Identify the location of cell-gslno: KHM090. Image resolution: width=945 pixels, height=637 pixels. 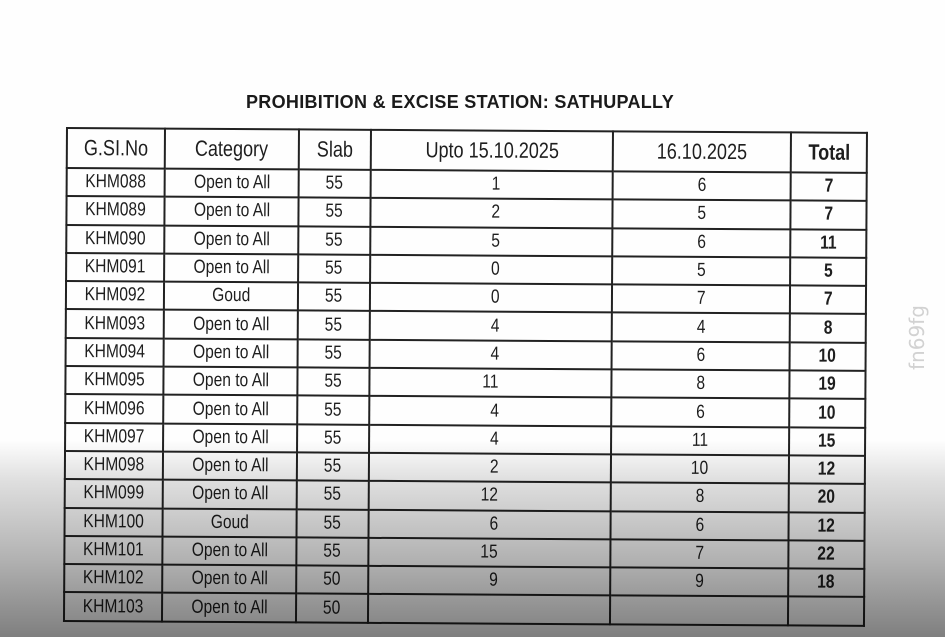
(115, 239).